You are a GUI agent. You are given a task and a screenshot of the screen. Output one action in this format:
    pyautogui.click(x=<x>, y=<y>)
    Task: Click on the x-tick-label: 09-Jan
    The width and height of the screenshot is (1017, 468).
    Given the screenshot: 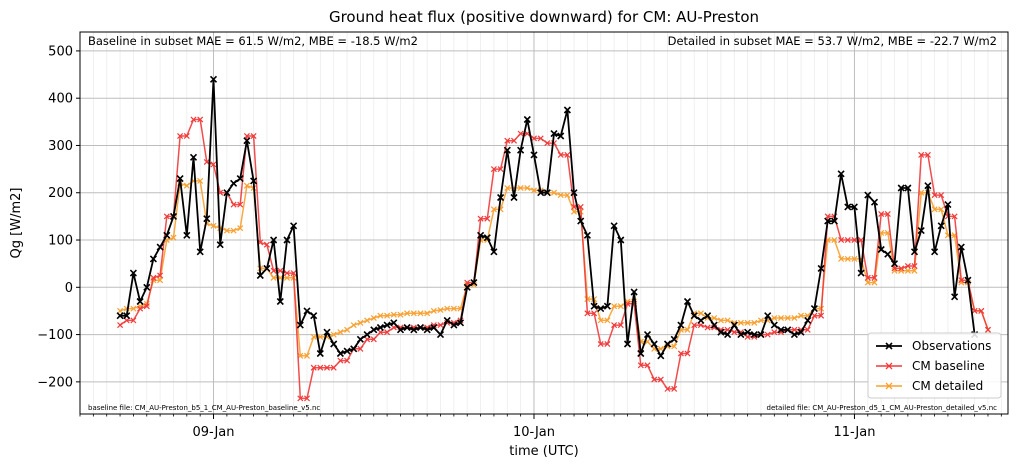 What is the action you would take?
    pyautogui.click(x=214, y=432)
    